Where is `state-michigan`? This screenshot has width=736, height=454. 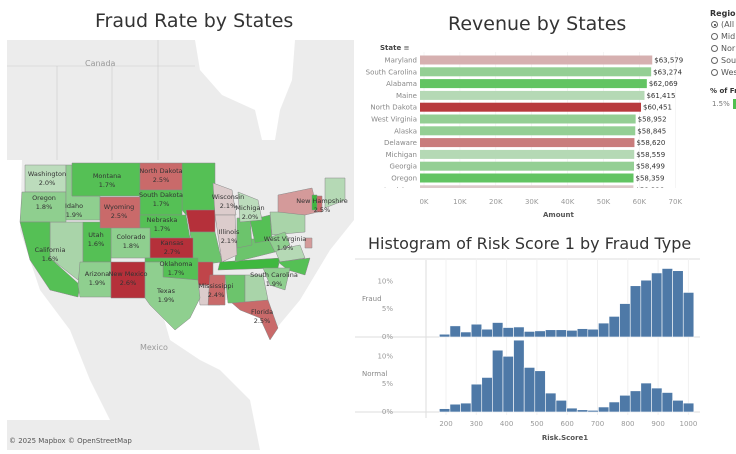
state-michigan is located at coordinates (250, 207).